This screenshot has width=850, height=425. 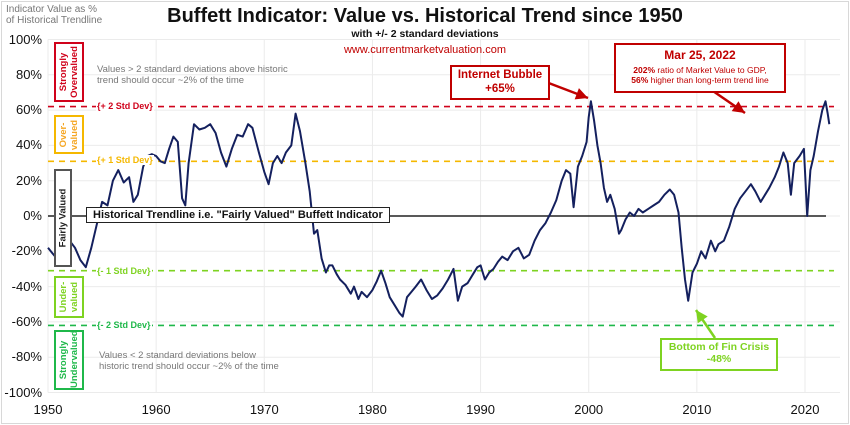 I want to click on zone-strongly-undervalued-label: Strongly Undervalued, so click(x=69, y=359).